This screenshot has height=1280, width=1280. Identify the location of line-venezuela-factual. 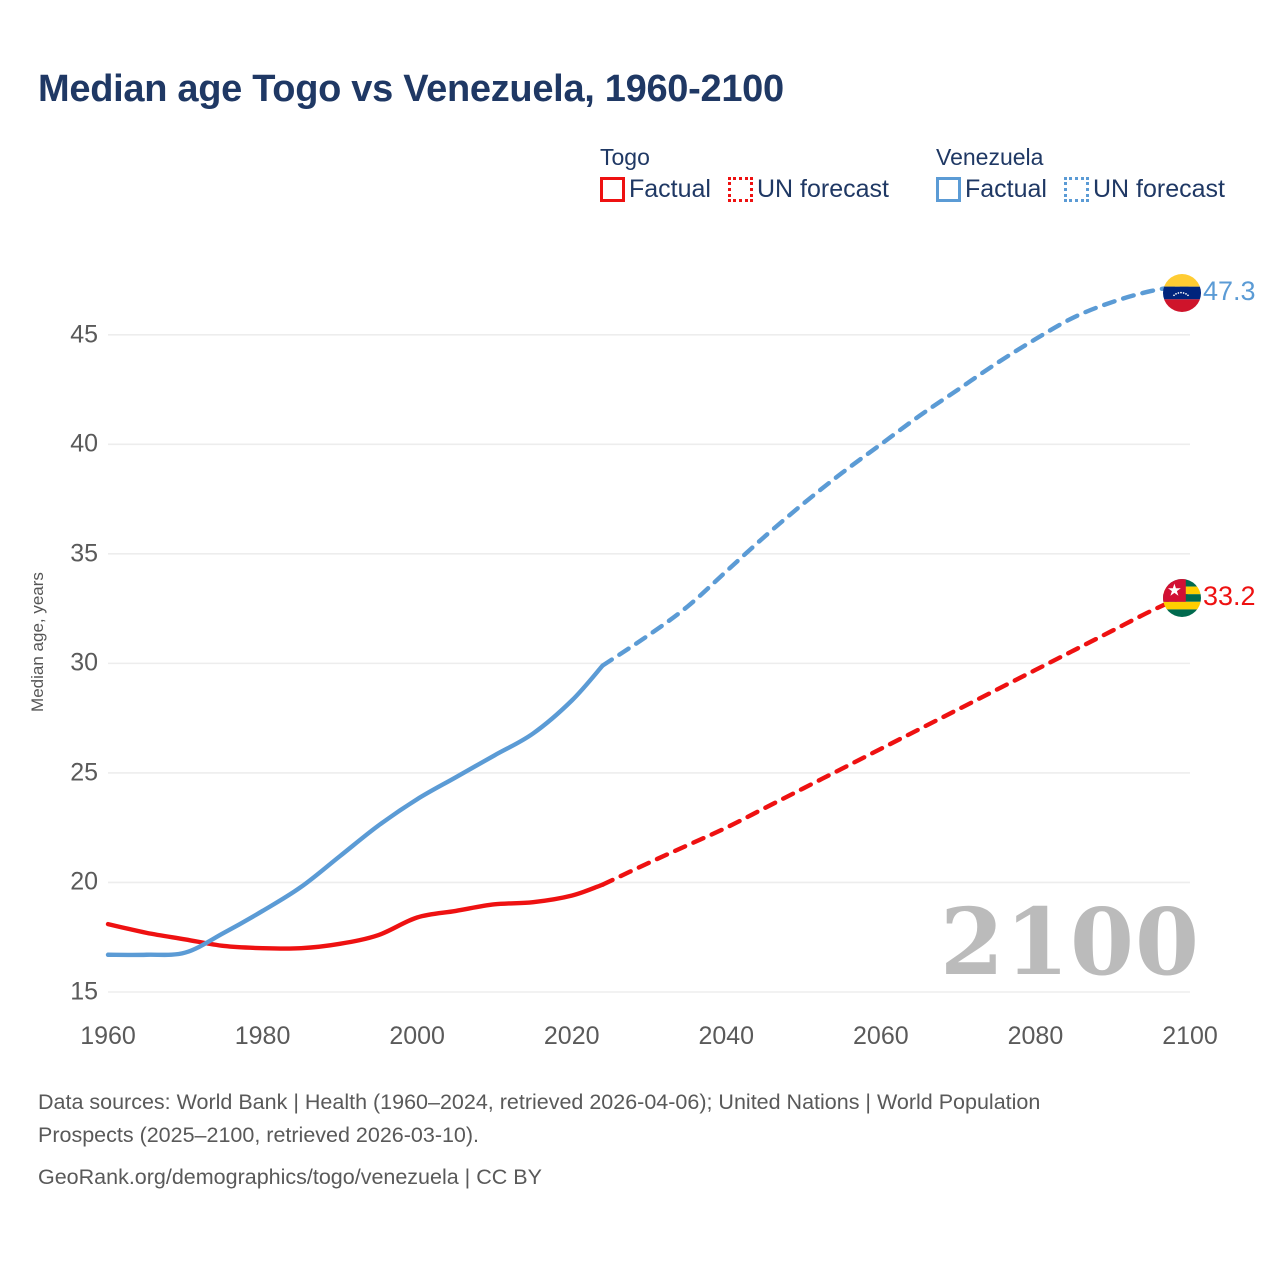
(355, 810).